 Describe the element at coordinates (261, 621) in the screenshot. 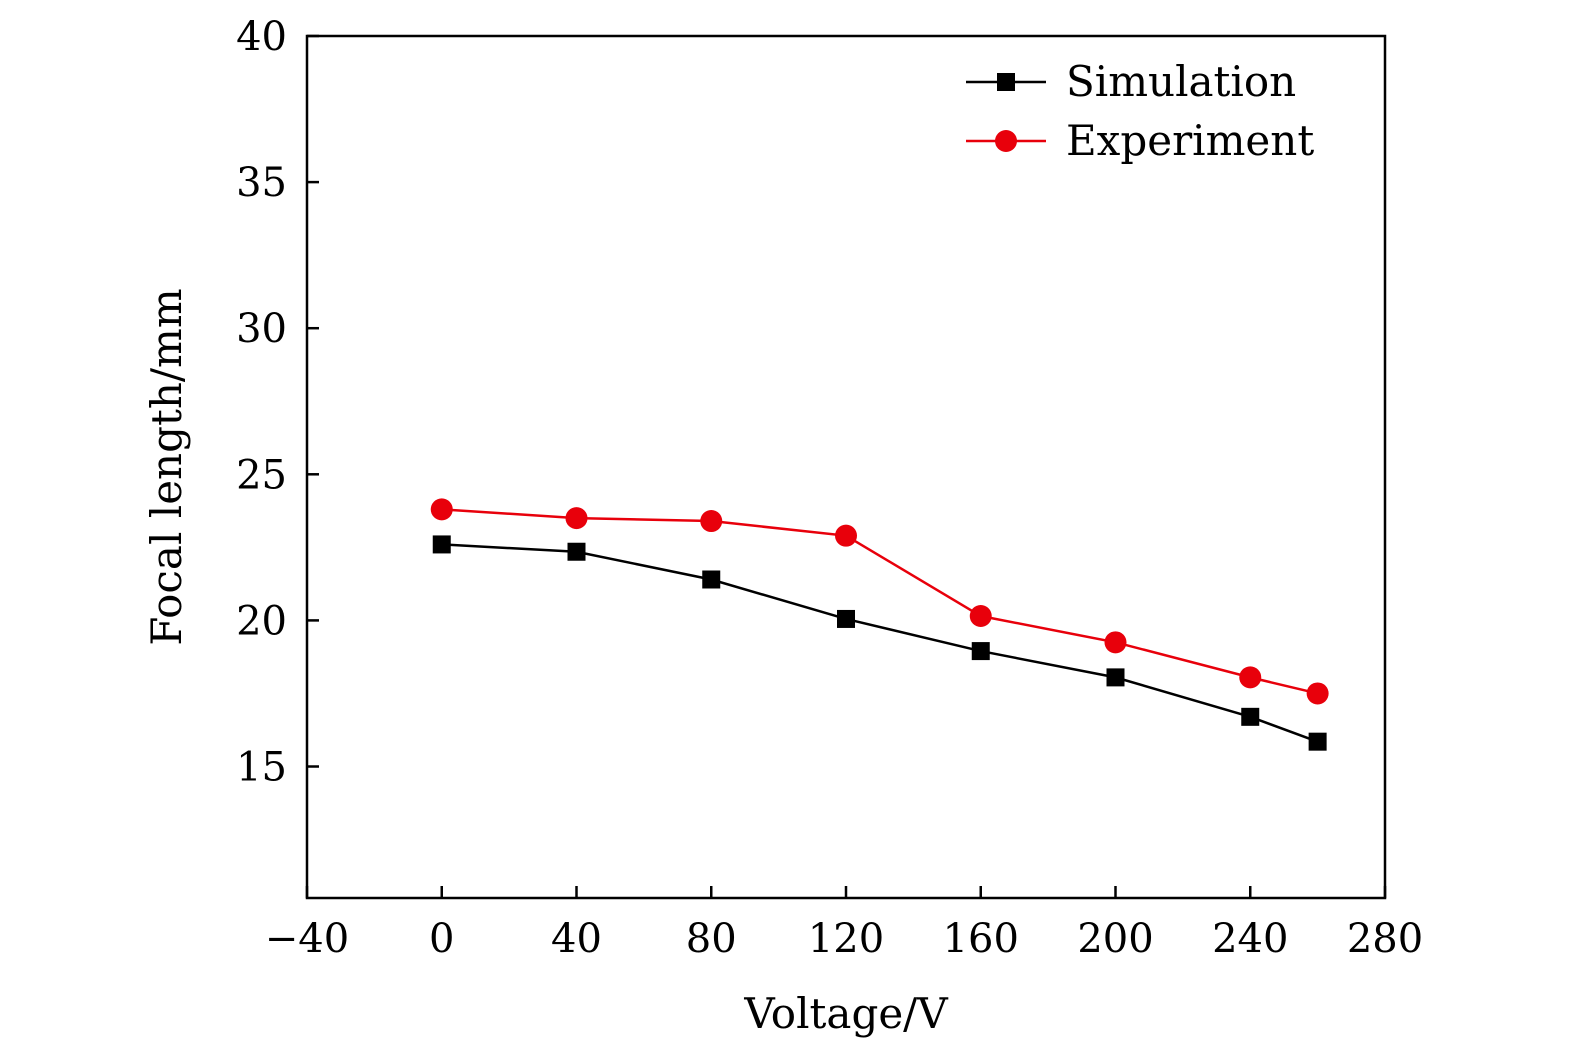

I see `y-tick-label: 20` at that location.